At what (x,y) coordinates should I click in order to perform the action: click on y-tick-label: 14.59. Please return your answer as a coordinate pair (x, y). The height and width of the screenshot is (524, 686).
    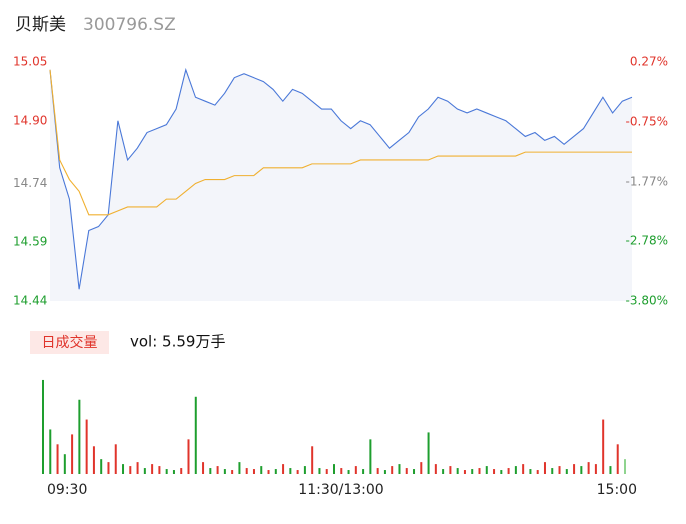
    Looking at the image, I should click on (30, 242).